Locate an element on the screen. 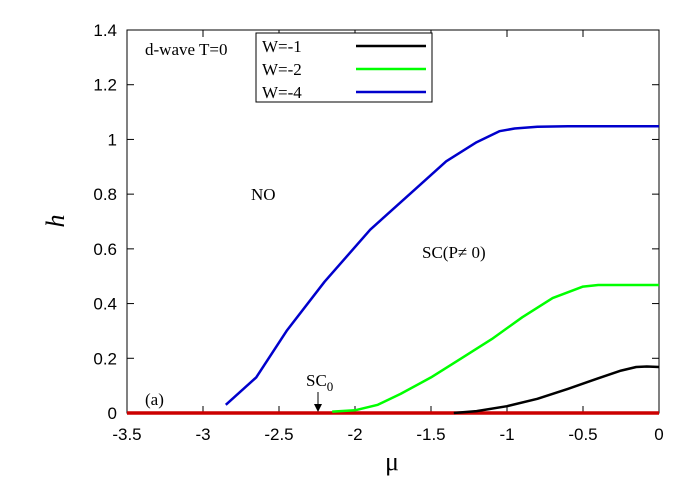  x-tick-label: -3.5 is located at coordinates (126, 434).